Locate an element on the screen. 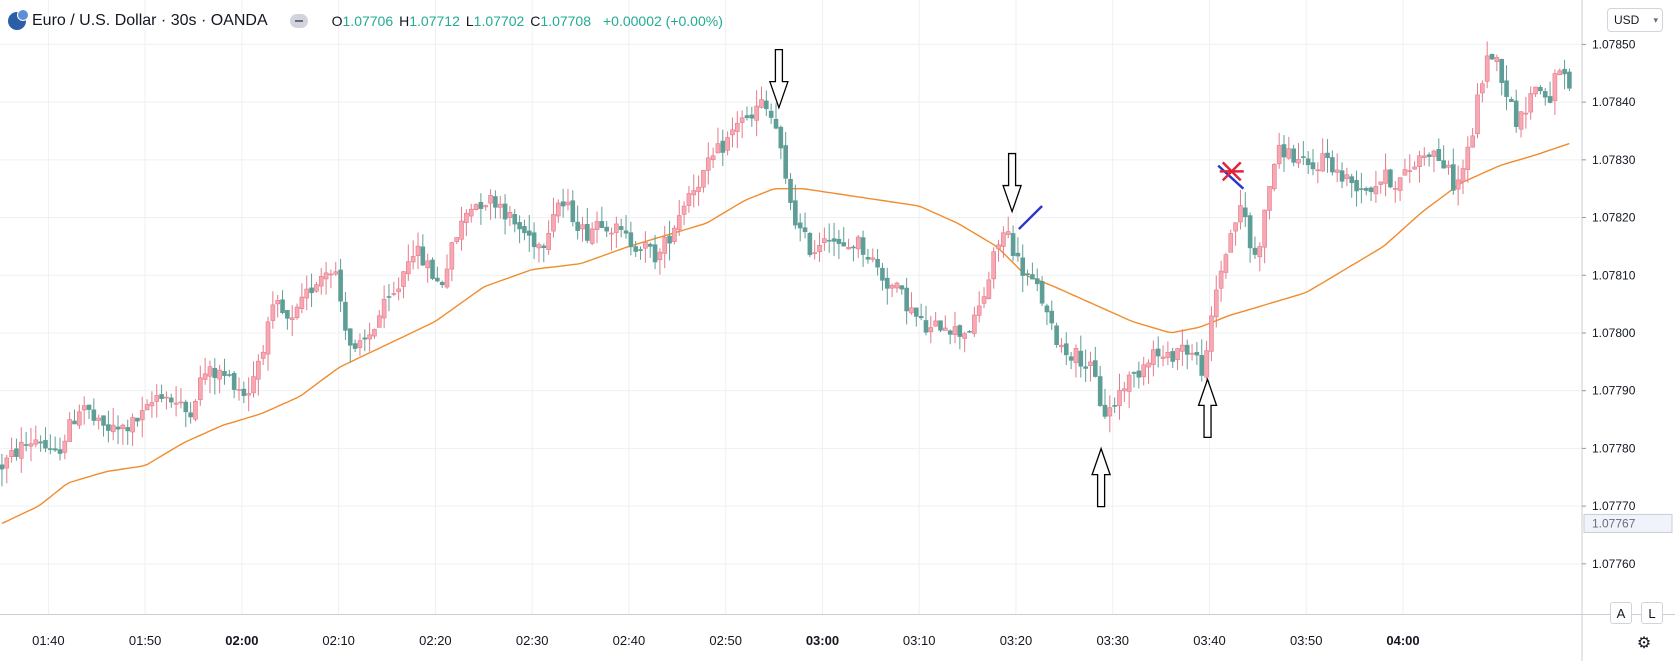 This screenshot has width=1675, height=666. auto-scale-button: A is located at coordinates (1621, 613).